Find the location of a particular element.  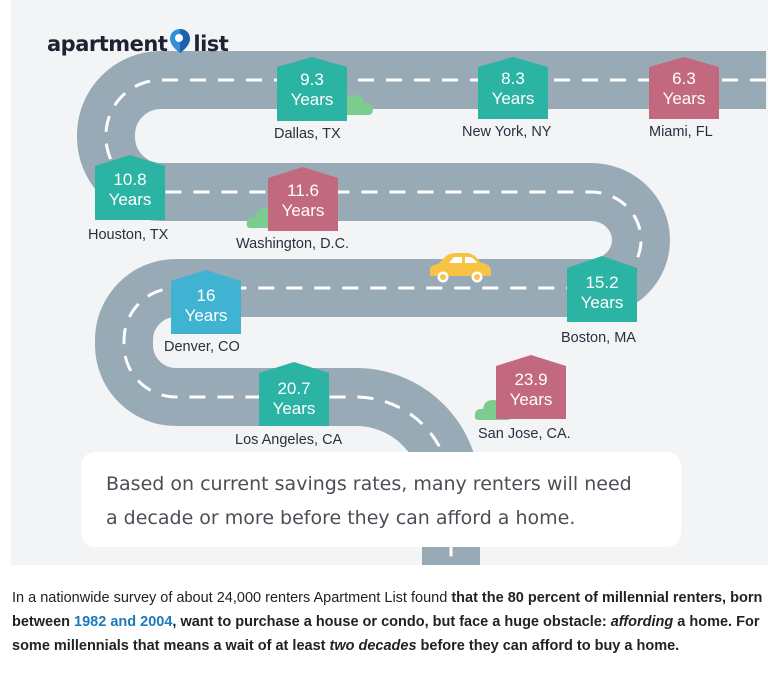

years-value: 11.6 is located at coordinates (303, 190).